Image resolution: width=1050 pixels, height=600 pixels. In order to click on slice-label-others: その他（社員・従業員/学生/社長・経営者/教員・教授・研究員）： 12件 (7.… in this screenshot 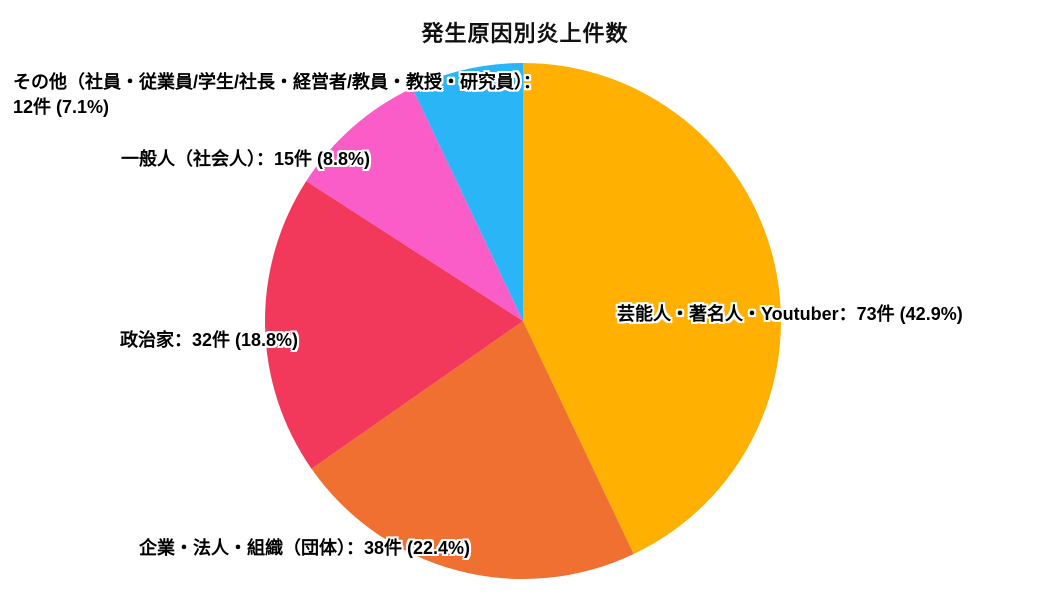, I will do `click(277, 95)`.